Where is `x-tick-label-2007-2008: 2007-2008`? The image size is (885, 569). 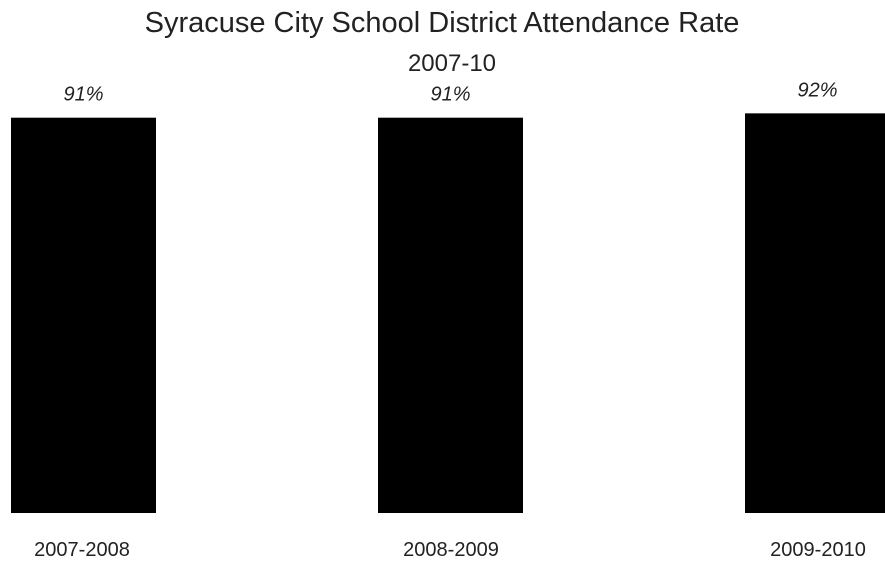
x-tick-label-2007-2008: 2007-2008 is located at coordinates (82, 550).